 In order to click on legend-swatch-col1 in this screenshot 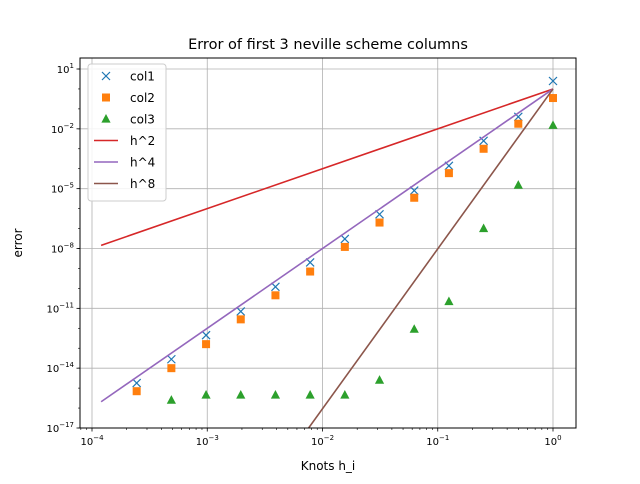, I will do `click(106, 76)`.